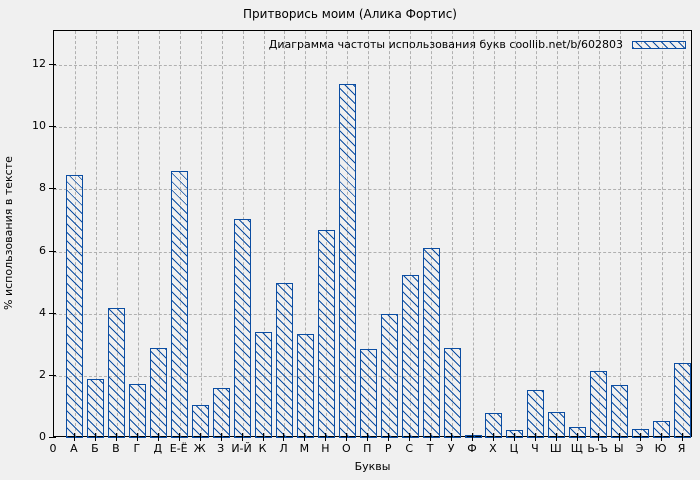 Image resolution: width=700 pixels, height=480 pixels. What do you see at coordinates (555, 448) in the screenshot?
I see `x-tick-label-Ш: Ш` at bounding box center [555, 448].